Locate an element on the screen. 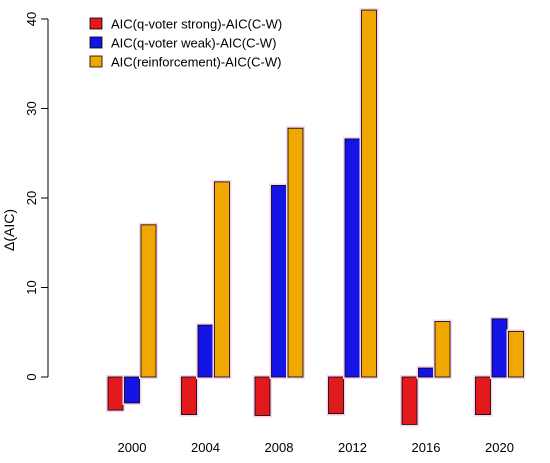 This screenshot has height=463, width=550. y-axis-title: Δ(AIC) is located at coordinates (9, 230).